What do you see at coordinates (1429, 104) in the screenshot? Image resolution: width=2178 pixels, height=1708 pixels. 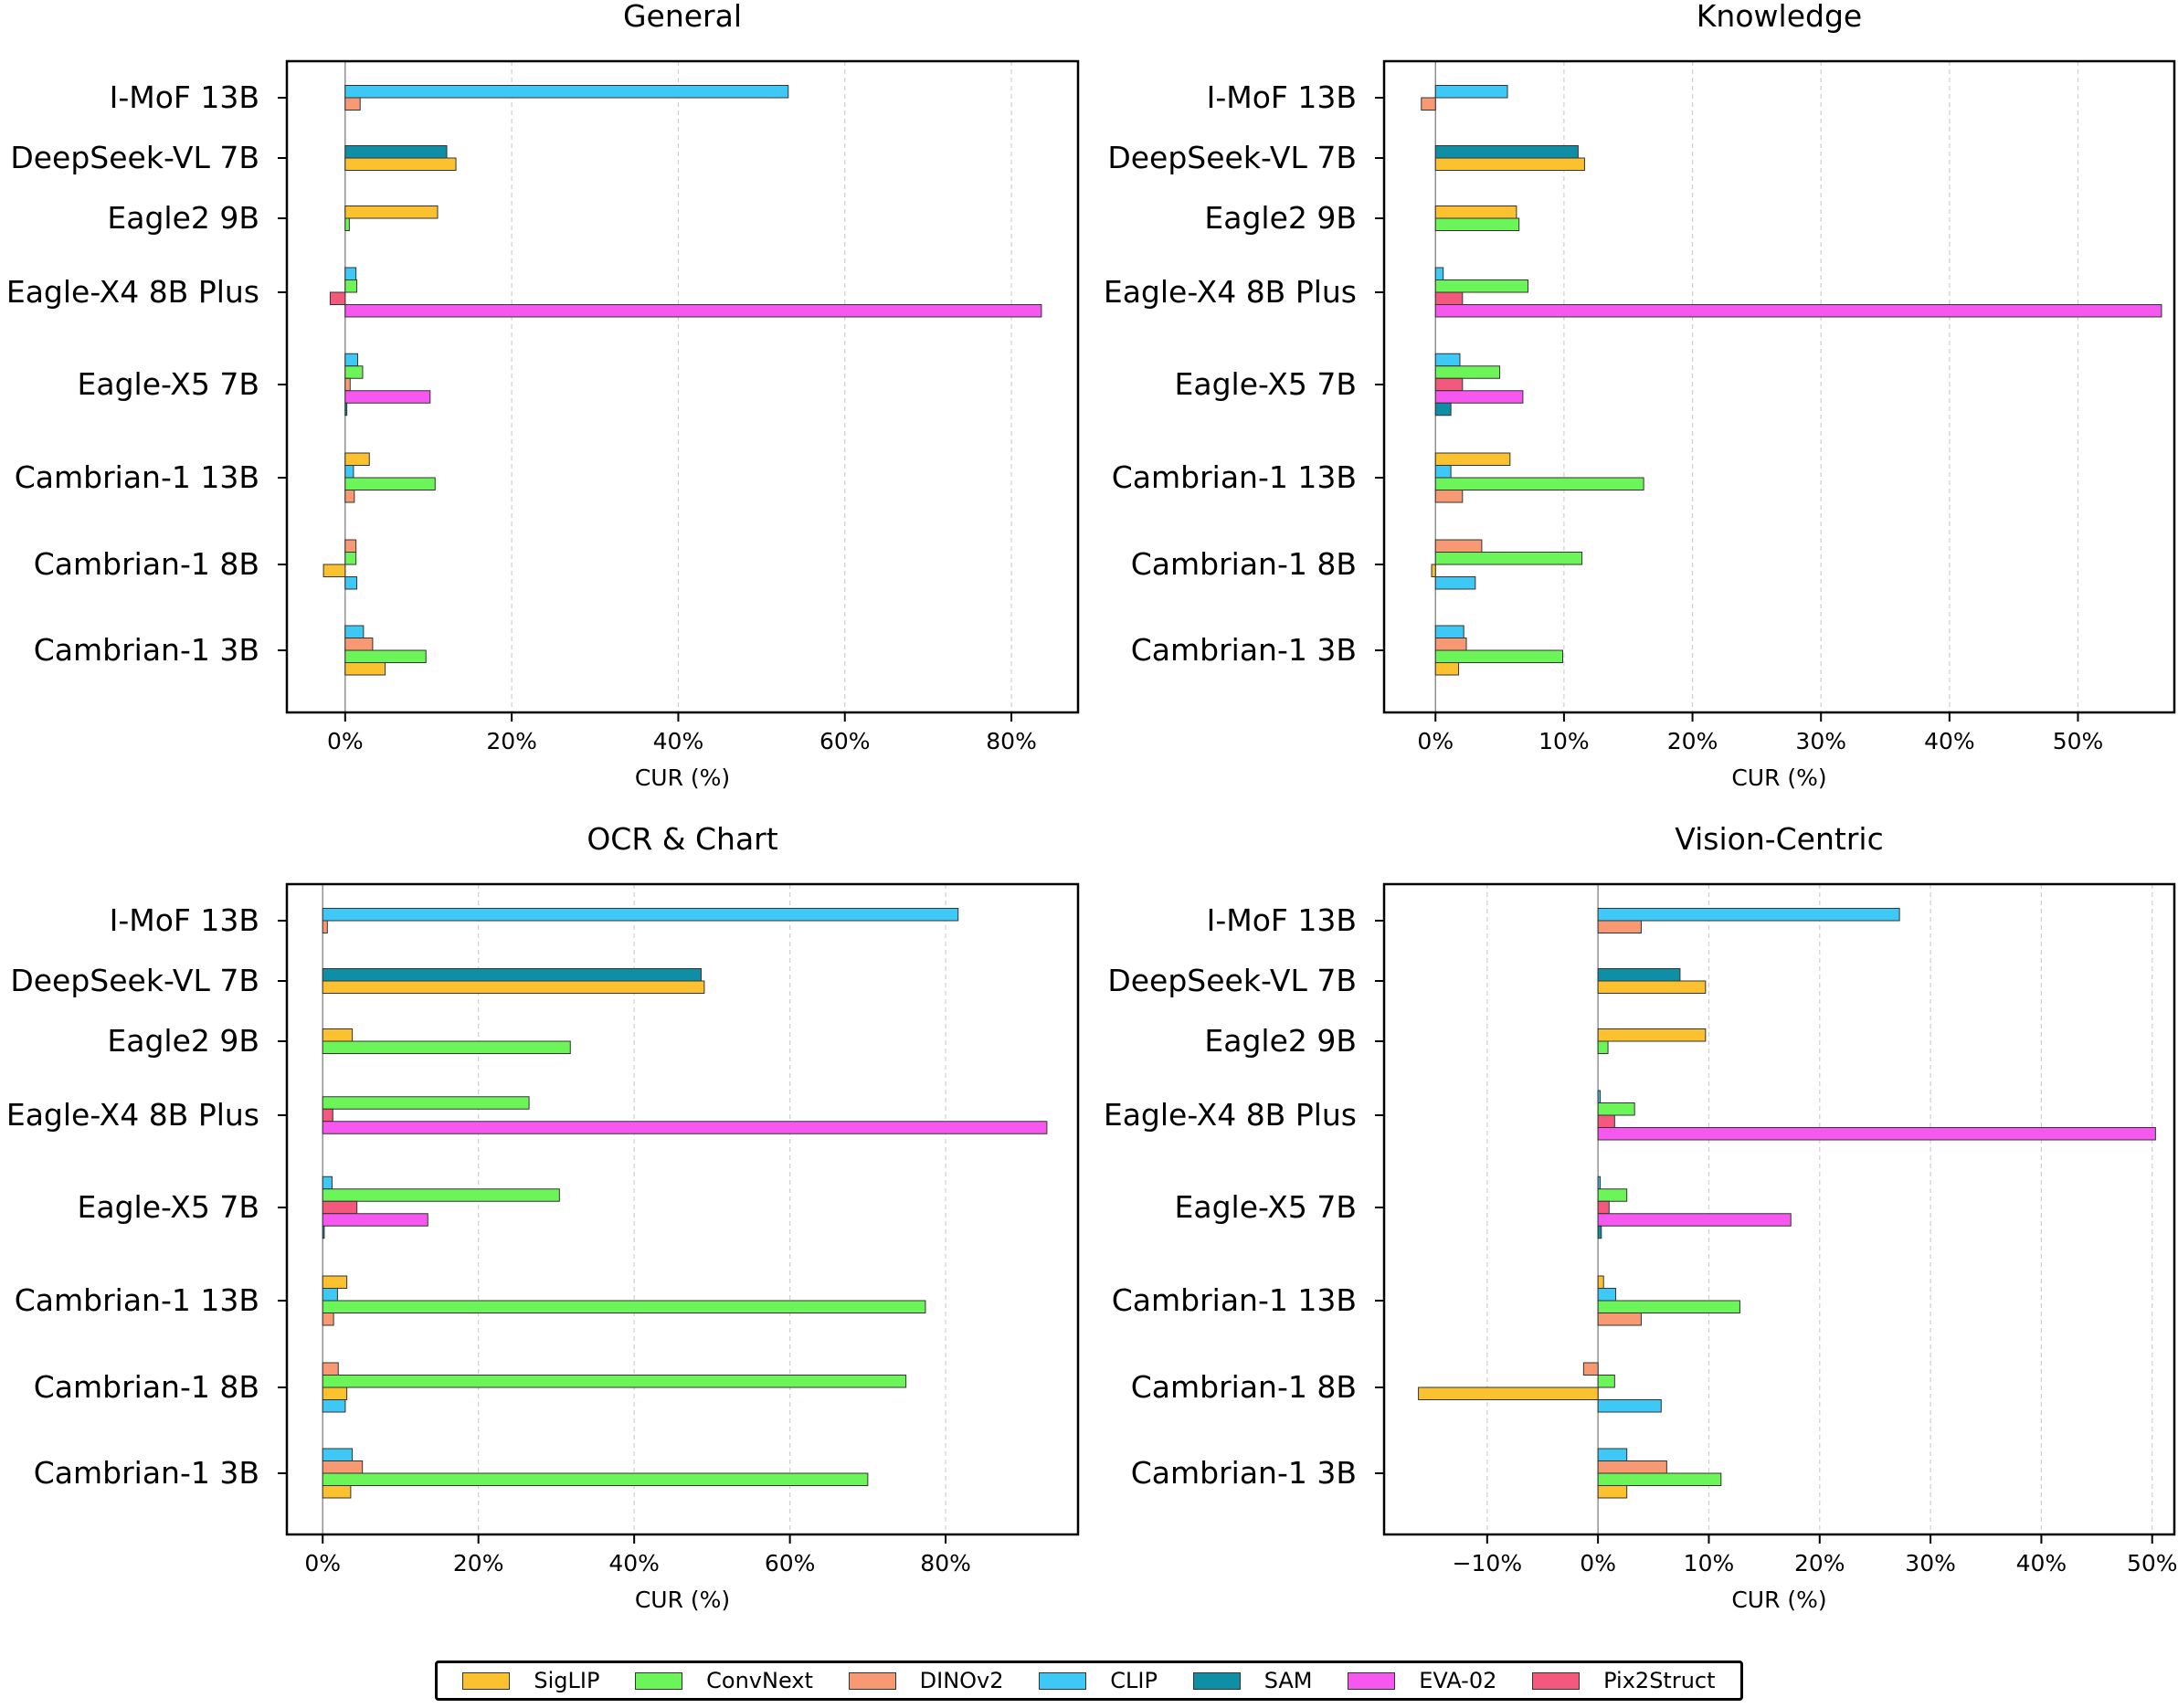 I see `bar-i-mof-13b-dinov2` at bounding box center [1429, 104].